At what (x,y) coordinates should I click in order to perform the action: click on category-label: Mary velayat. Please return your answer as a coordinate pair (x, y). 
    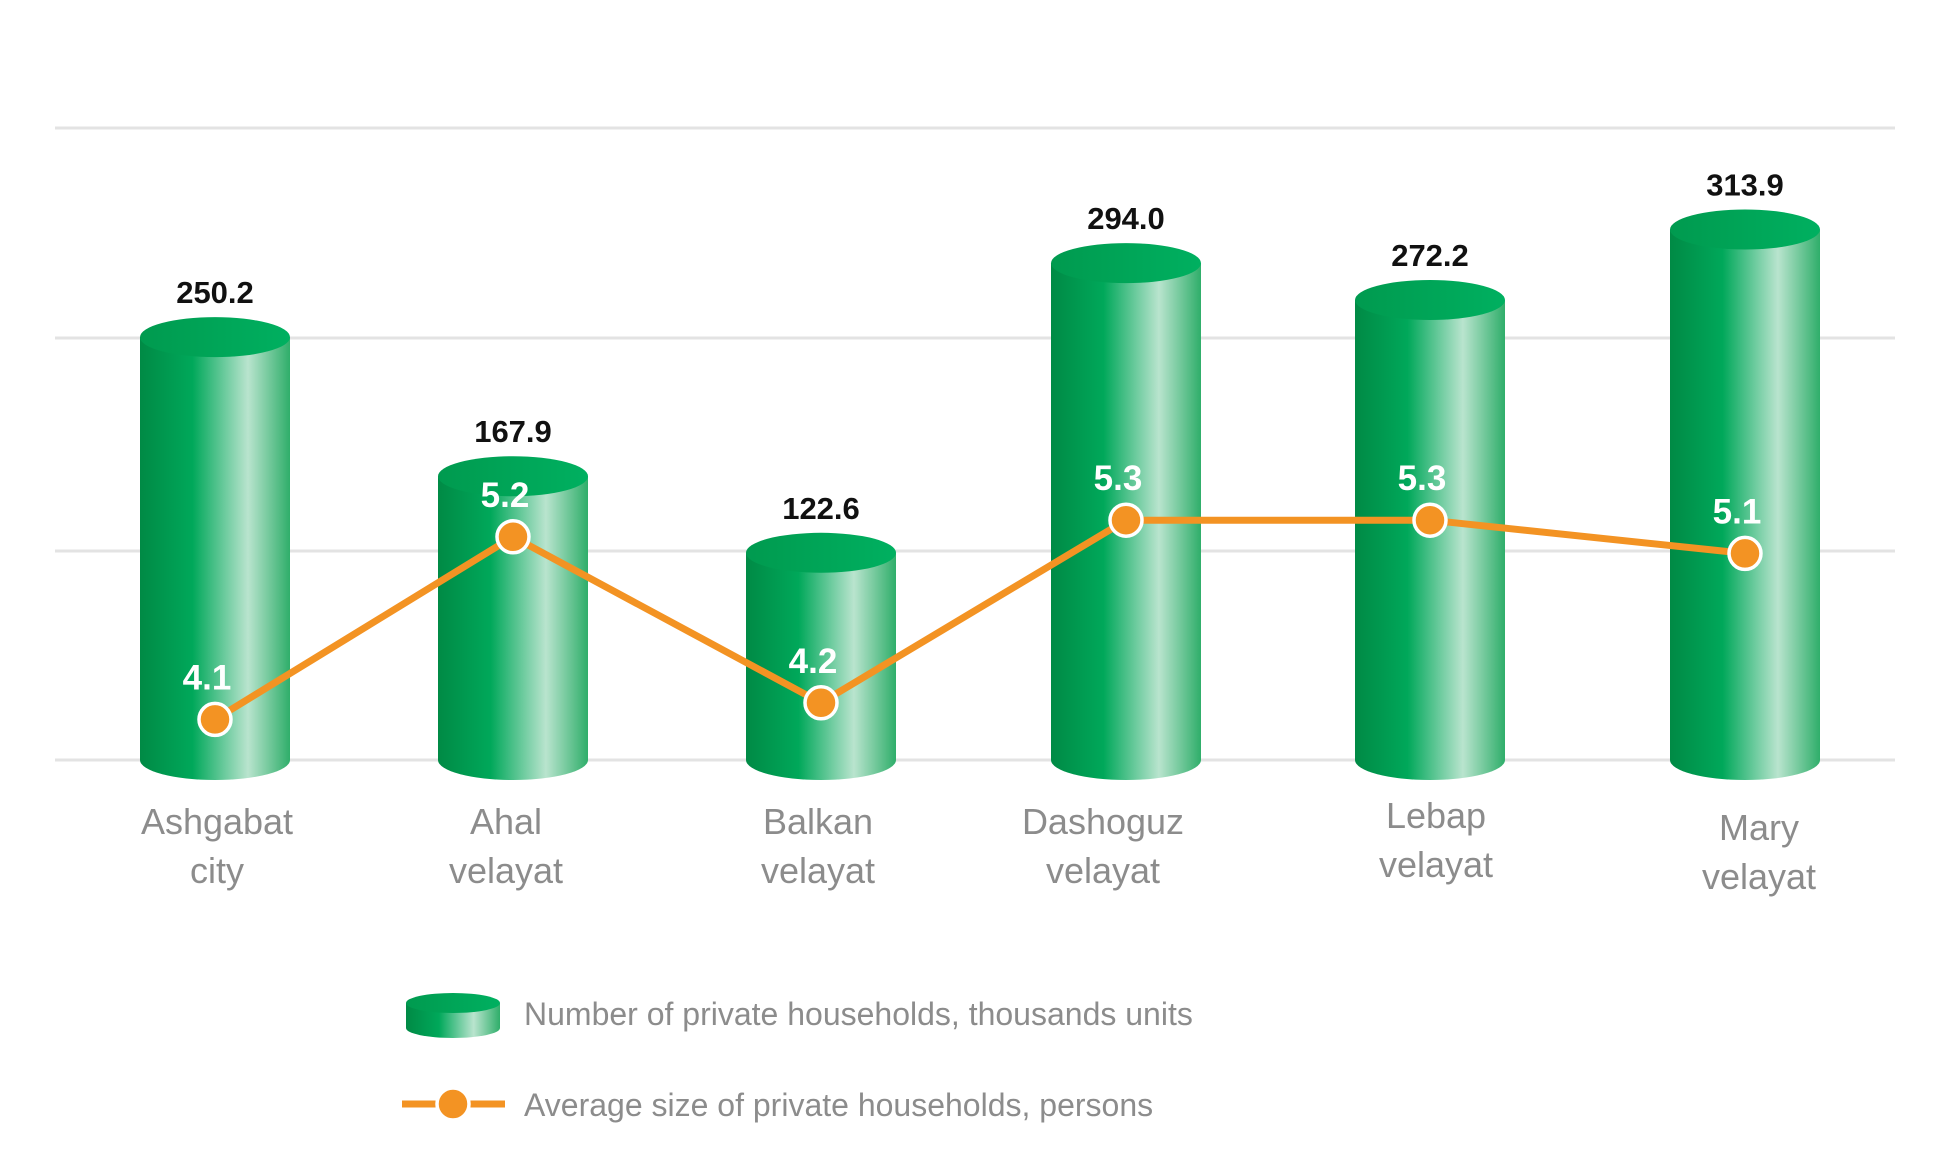
    Looking at the image, I should click on (1759, 852).